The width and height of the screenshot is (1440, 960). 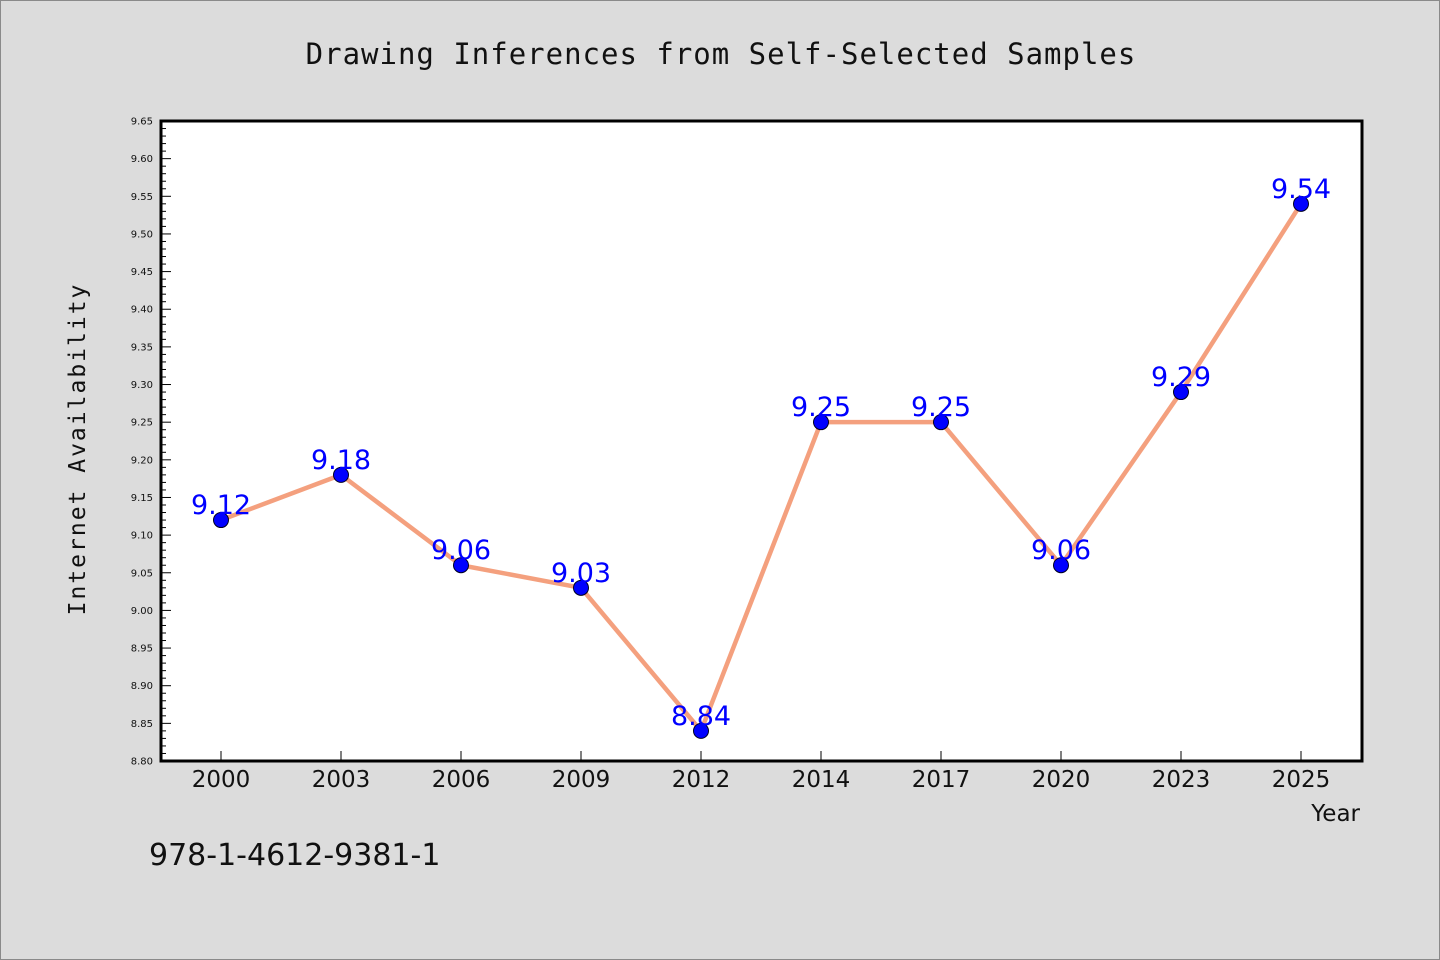 I want to click on isbn-label: 978-1-4612-9381-1, so click(x=294, y=855).